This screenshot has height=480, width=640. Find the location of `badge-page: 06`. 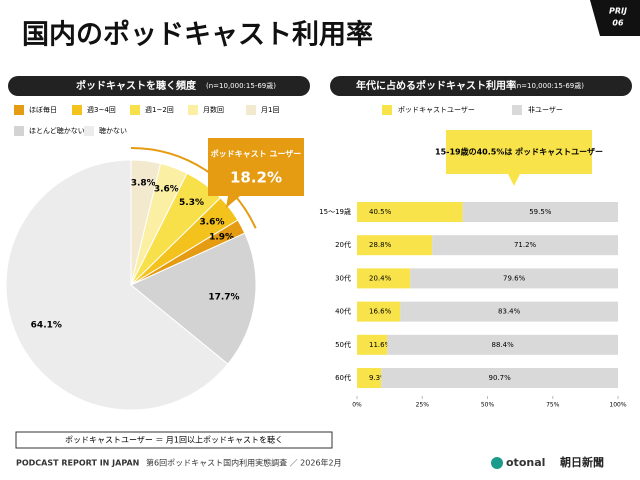

badge-page: 06 is located at coordinates (618, 23).